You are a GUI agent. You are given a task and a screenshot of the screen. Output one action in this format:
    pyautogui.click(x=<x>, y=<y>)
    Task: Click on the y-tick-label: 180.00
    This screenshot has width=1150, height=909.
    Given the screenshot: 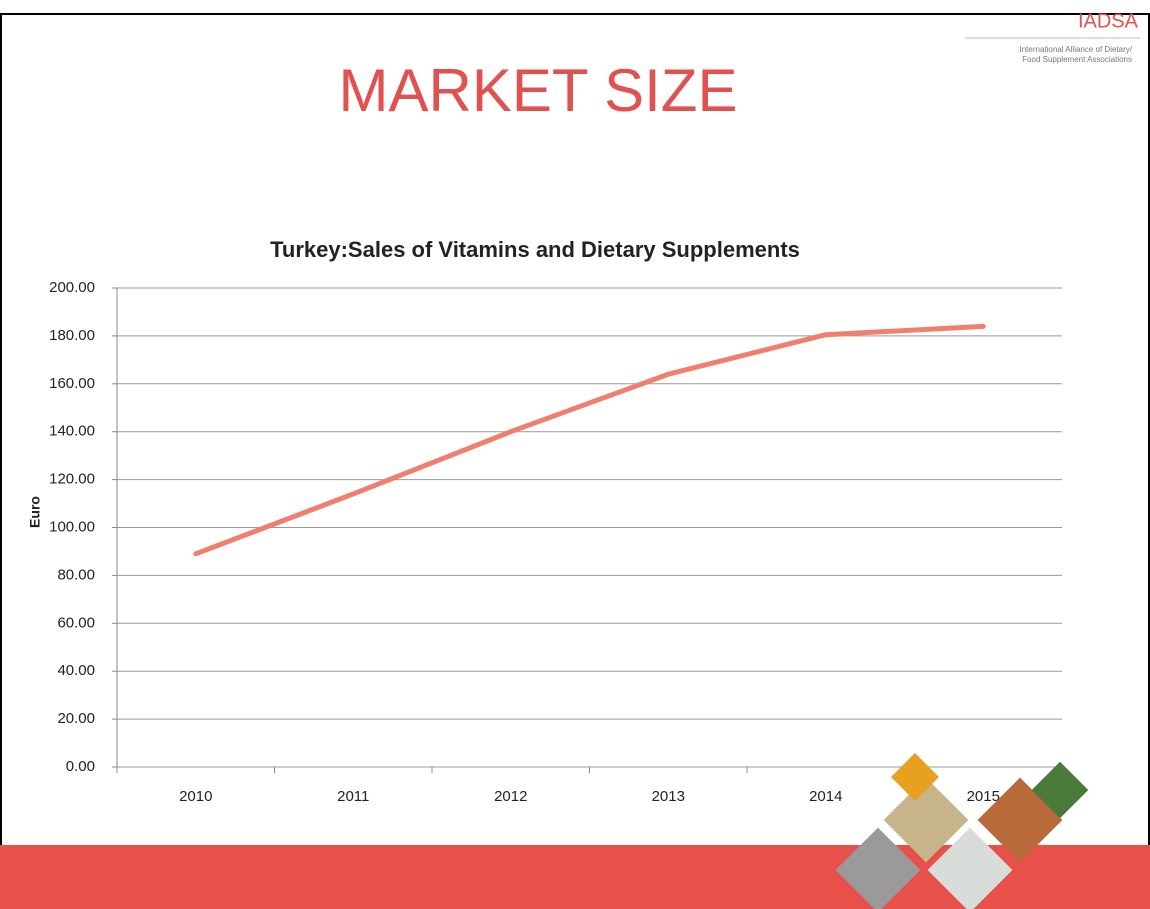 What is the action you would take?
    pyautogui.click(x=72, y=335)
    